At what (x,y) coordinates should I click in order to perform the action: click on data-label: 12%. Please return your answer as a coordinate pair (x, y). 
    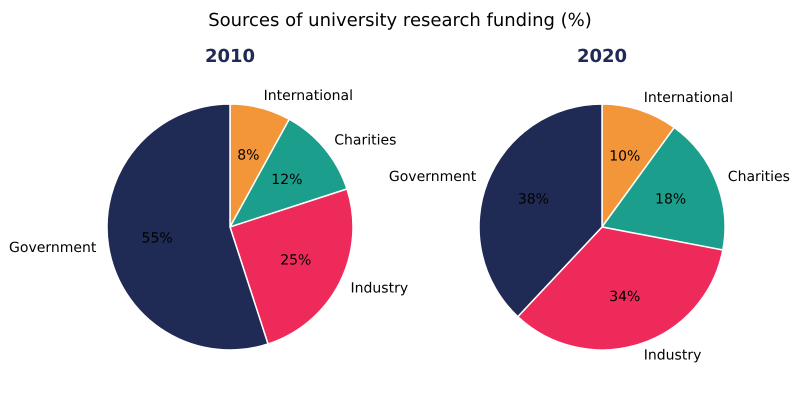
    Looking at the image, I should click on (286, 180).